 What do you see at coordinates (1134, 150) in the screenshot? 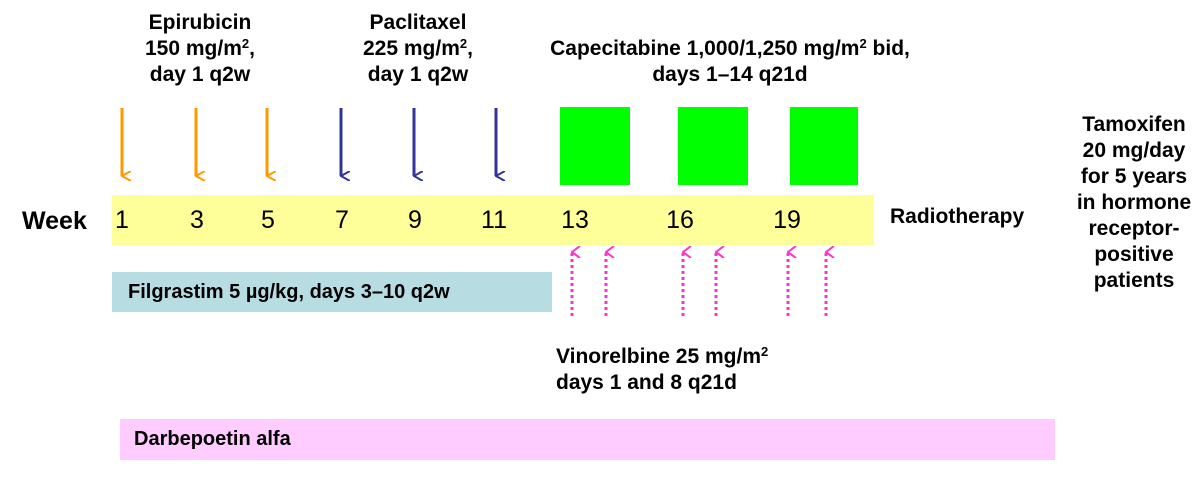
I see `tamoxifen-line: 20 mg/day` at bounding box center [1134, 150].